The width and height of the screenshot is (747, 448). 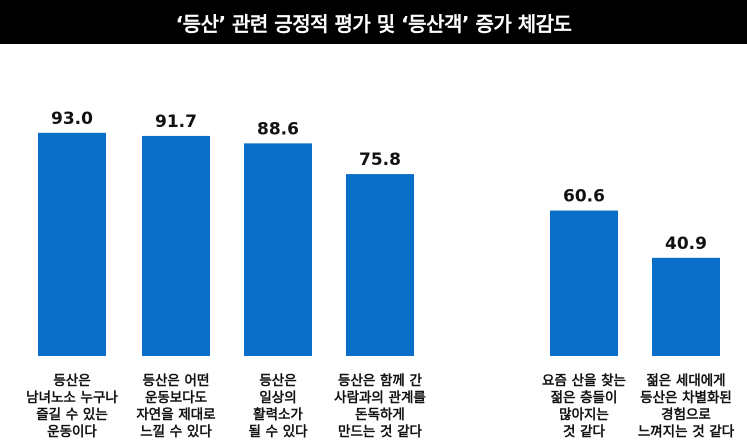 What do you see at coordinates (584, 414) in the screenshot?
I see `category-label-line: 많아지는` at bounding box center [584, 414].